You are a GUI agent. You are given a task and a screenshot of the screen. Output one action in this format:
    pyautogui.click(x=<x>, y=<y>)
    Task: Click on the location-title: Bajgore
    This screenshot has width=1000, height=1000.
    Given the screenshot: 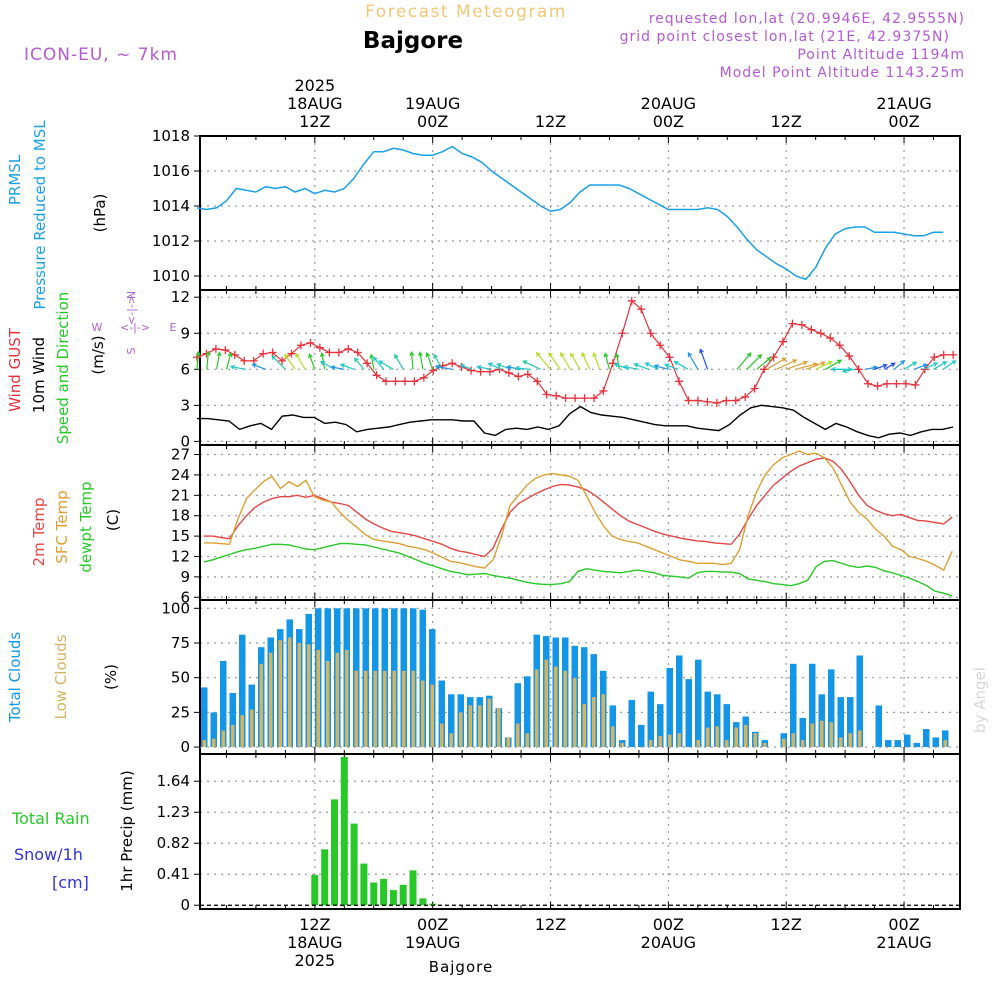 What is the action you would take?
    pyautogui.click(x=413, y=41)
    